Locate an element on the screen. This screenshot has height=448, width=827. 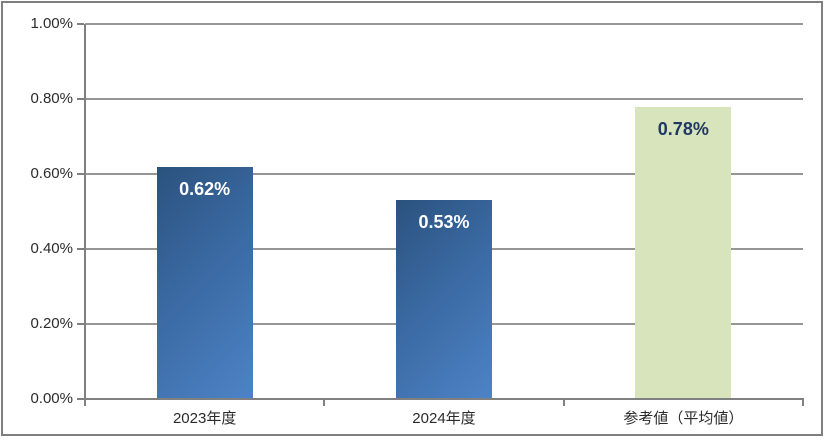
y-axis-label: 0.40% is located at coordinates (51, 248).